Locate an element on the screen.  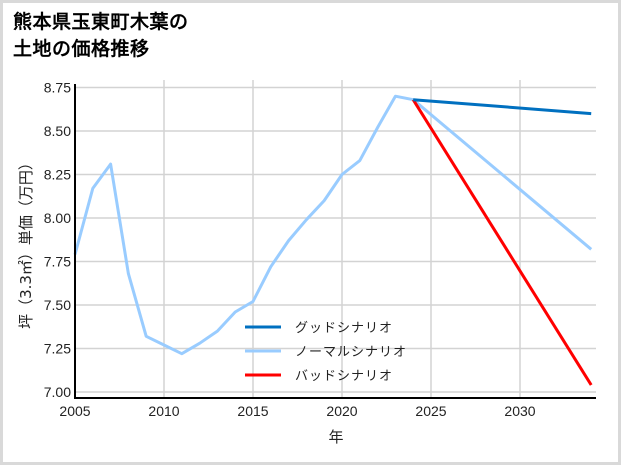
y-tick-label: 7.75 is located at coordinates (57, 262).